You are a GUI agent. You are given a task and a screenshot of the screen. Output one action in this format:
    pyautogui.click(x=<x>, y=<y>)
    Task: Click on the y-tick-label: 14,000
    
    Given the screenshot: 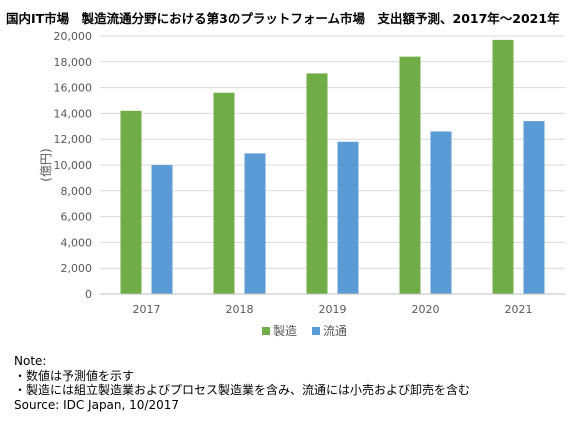 What is the action you would take?
    pyautogui.click(x=73, y=113)
    